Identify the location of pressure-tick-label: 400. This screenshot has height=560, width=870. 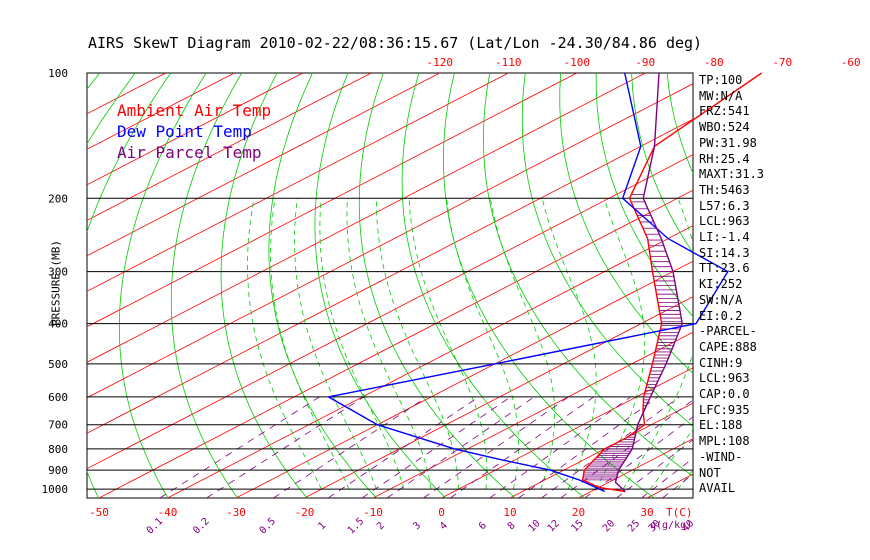
(58, 324).